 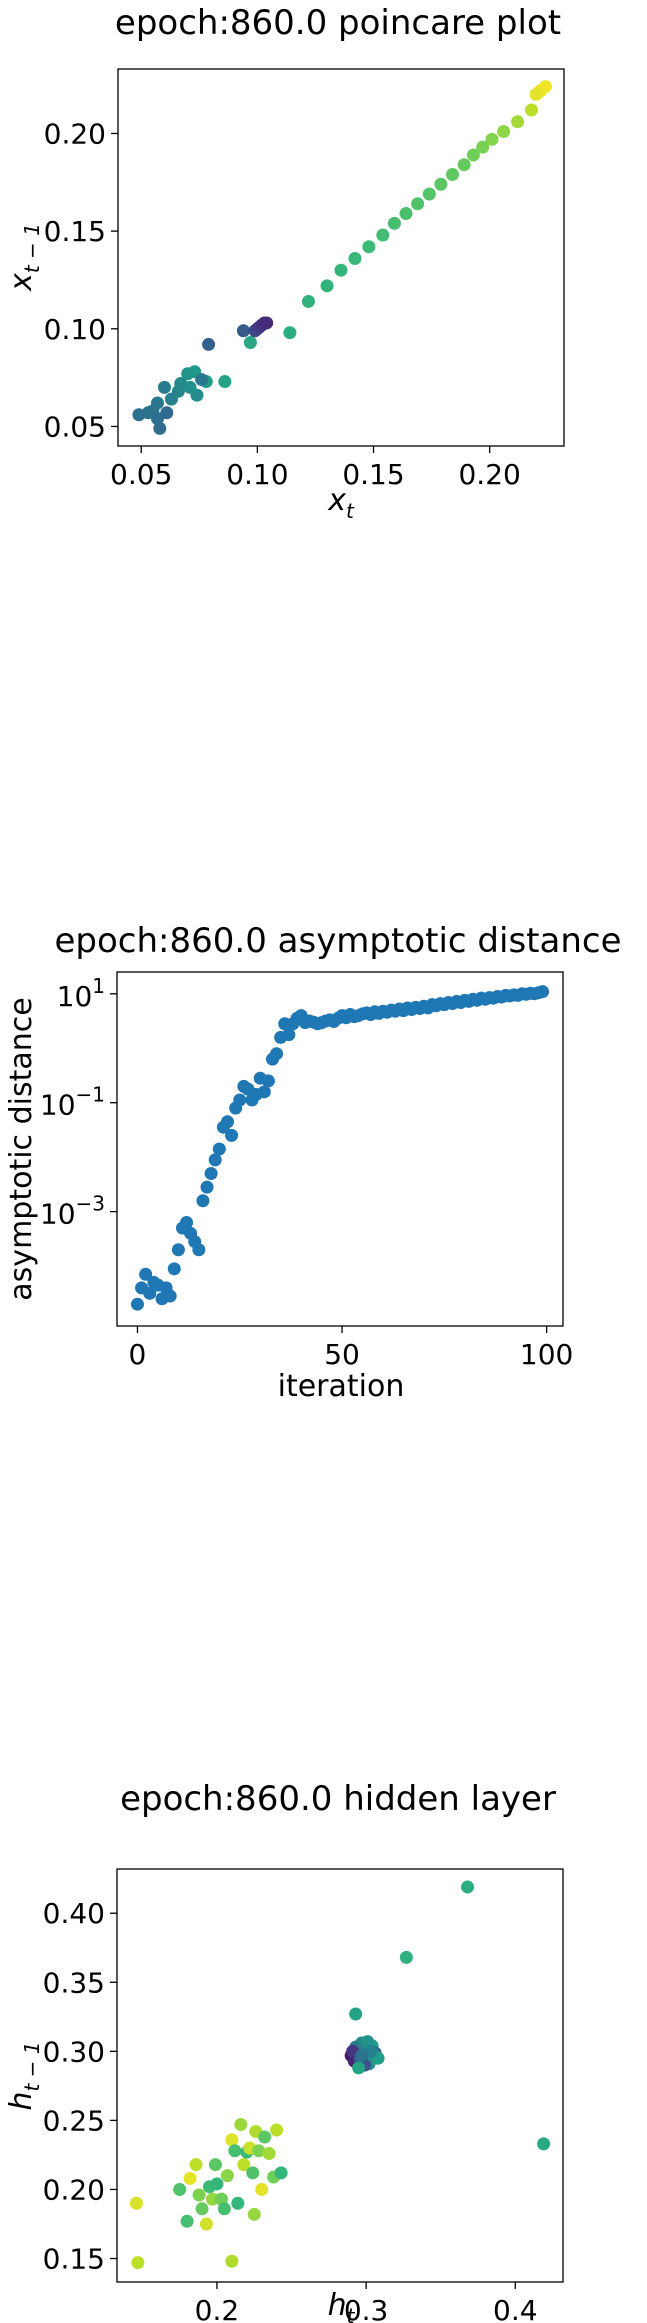 What do you see at coordinates (74, 2259) in the screenshot?
I see `y-tick-label: 0.15` at bounding box center [74, 2259].